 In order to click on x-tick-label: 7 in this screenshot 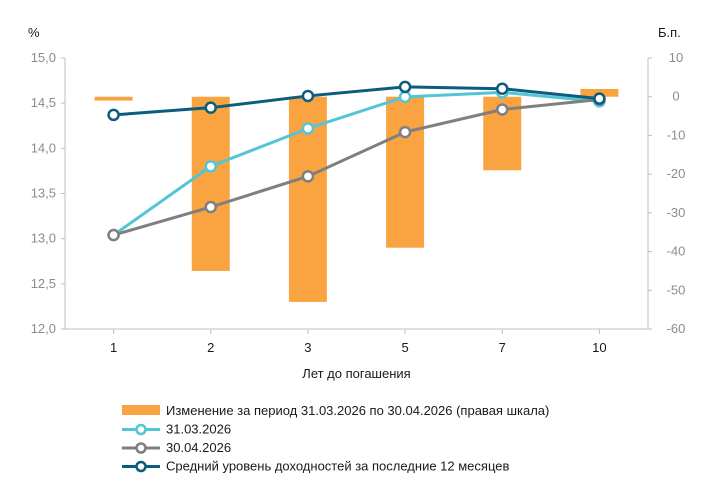, I will do `click(502, 347)`.